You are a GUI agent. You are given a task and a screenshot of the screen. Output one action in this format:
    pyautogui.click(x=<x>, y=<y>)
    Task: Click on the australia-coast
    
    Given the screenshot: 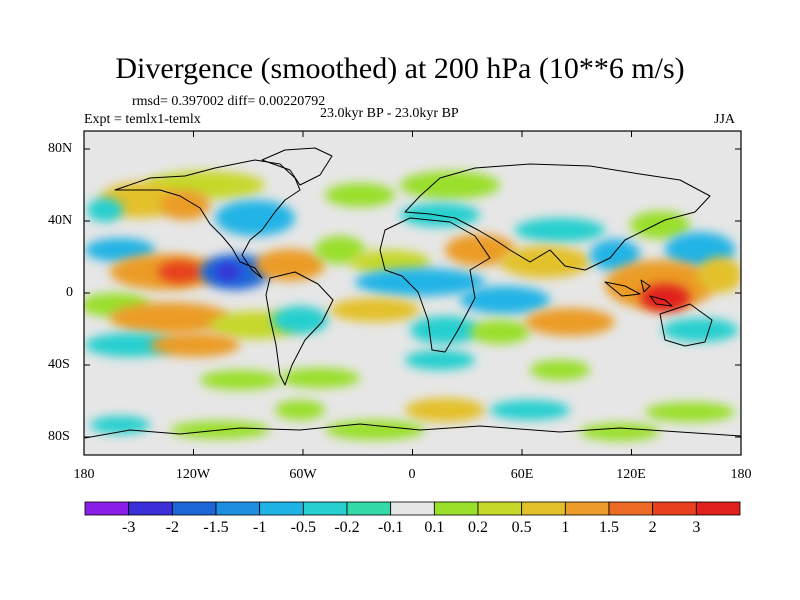 What is the action you would take?
    pyautogui.click(x=686, y=325)
    